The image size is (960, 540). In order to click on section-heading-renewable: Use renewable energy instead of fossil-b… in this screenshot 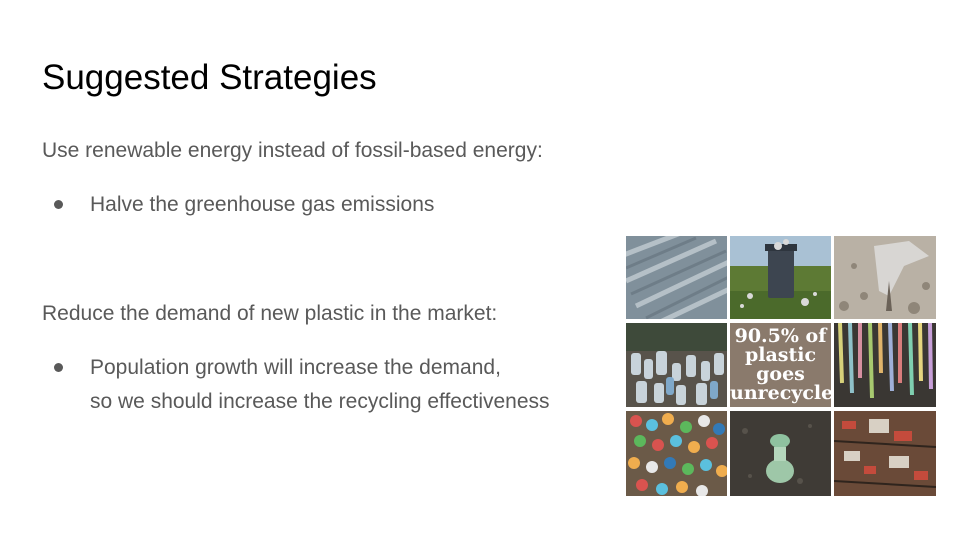, I will do `click(292, 150)`.